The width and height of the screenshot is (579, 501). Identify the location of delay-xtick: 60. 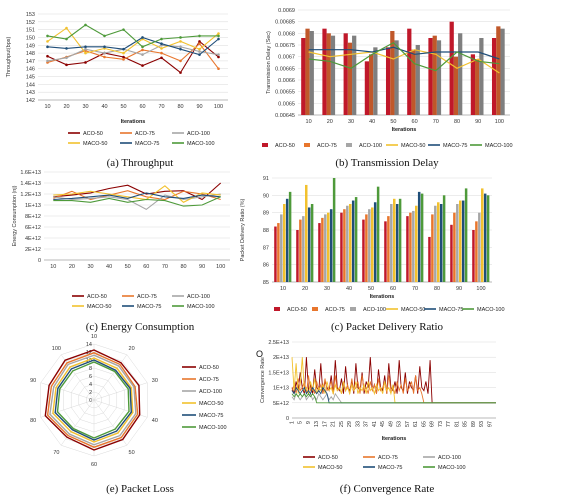
(415, 122).